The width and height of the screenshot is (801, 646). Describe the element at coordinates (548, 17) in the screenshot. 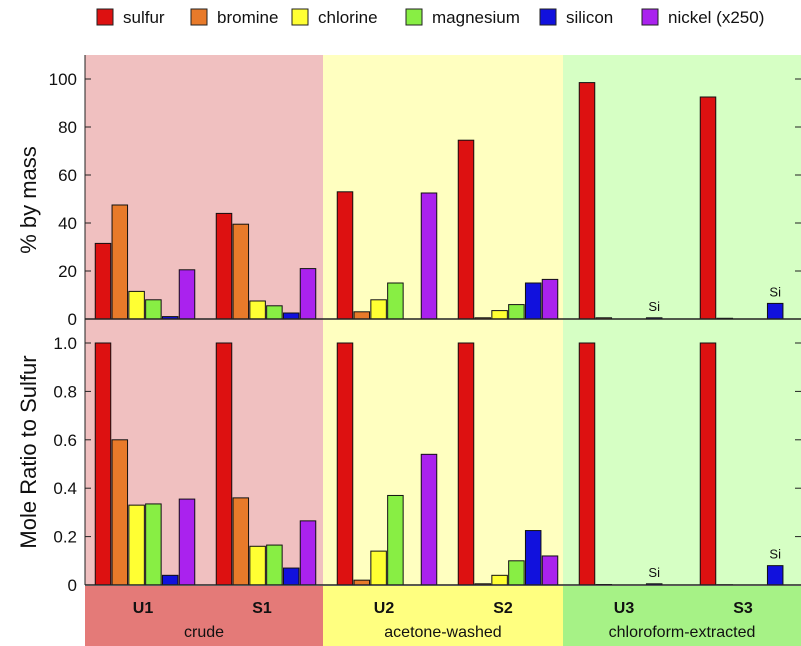

I see `legend-swatch-silicon` at that location.